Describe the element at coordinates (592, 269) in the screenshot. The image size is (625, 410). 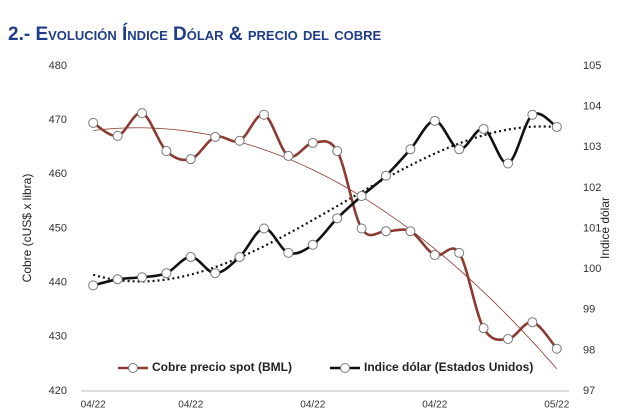
I see `y2-tick-label: 100` at that location.